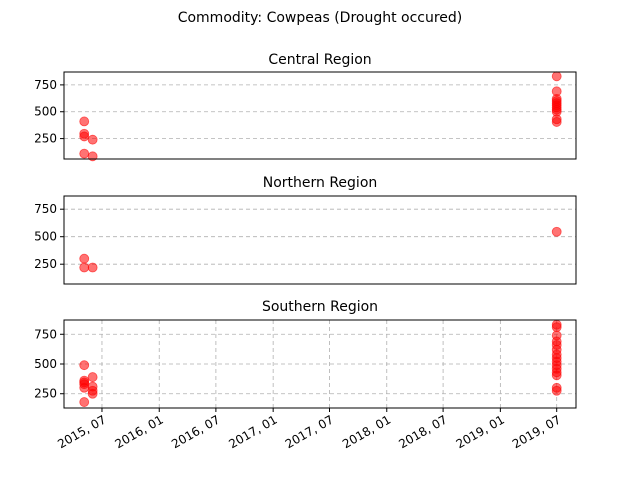  I want to click on x-tick-label: 2017, 07, so click(309, 431).